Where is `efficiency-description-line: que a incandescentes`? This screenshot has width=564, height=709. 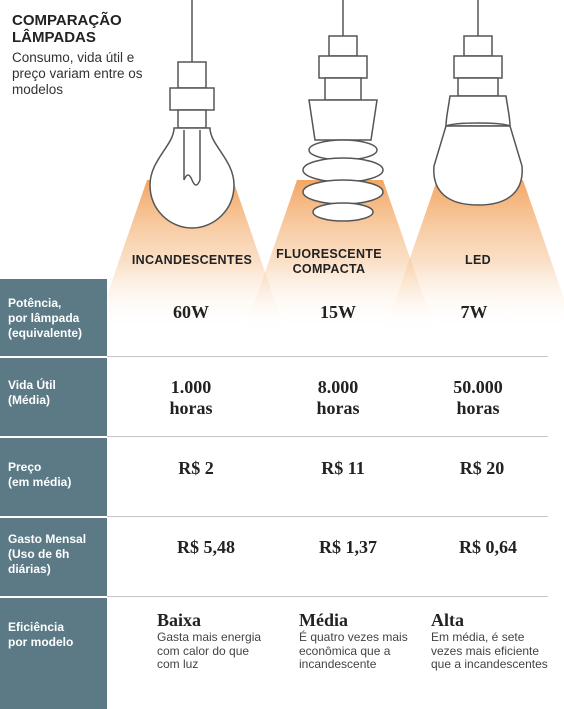
efficiency-description-line: que a incandescentes is located at coordinates (489, 664).